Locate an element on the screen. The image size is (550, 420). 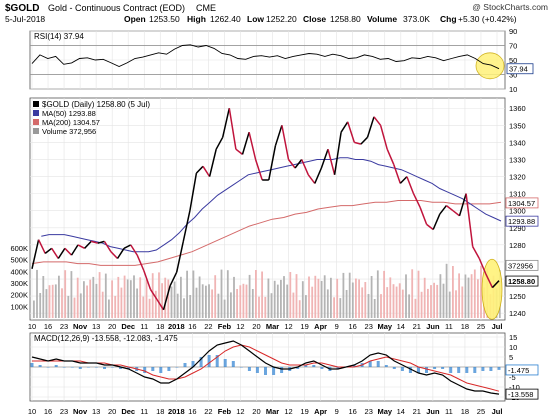
macd-tick-label: 10 is located at coordinates (513, 347).